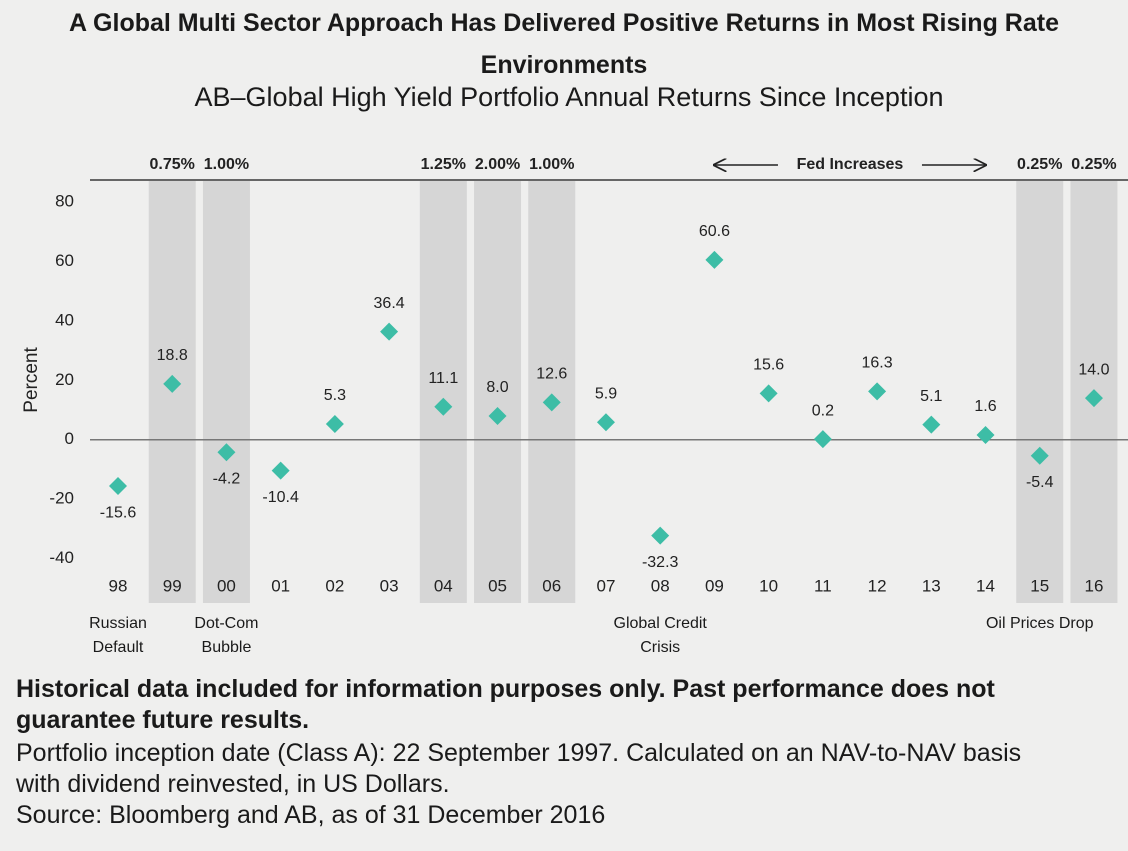 The image size is (1128, 851). I want to click on x-tick-label: 14, so click(985, 585).